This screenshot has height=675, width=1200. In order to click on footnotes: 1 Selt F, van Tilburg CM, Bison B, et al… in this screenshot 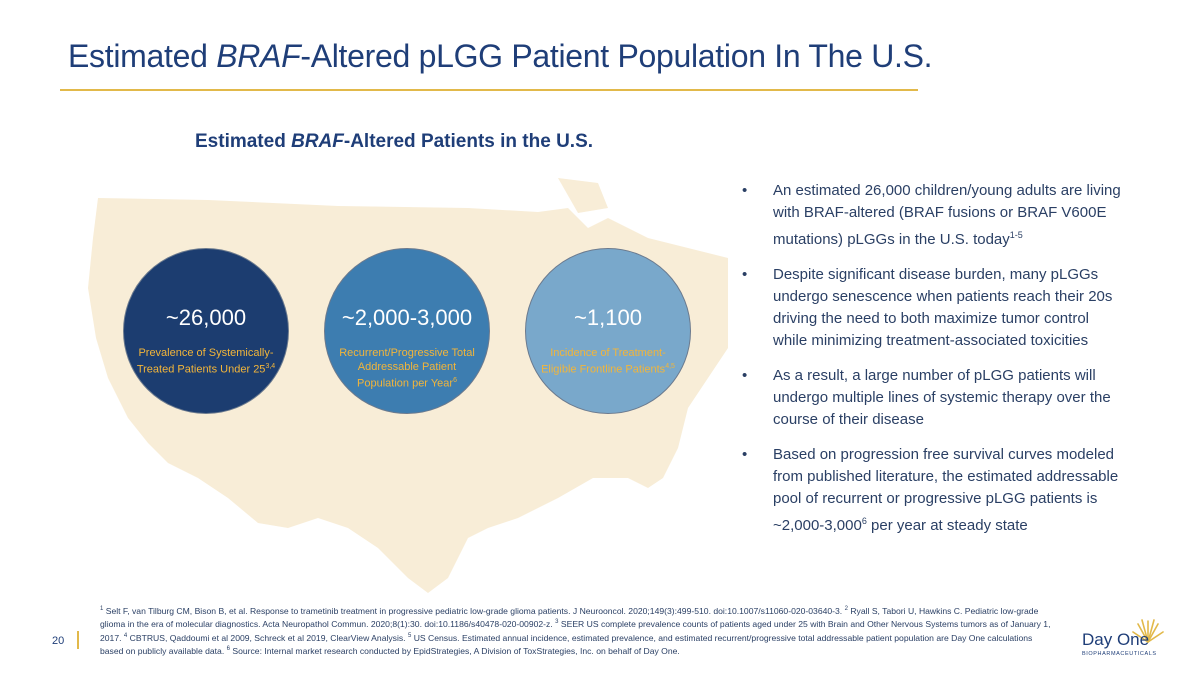, I will do `click(575, 631)`.